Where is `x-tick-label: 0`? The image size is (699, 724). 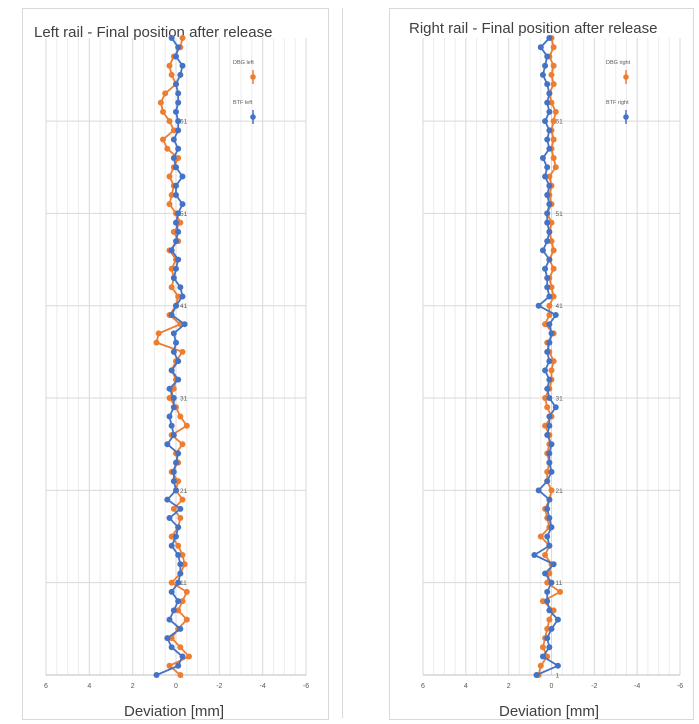 x-tick-label: 0 is located at coordinates (176, 686).